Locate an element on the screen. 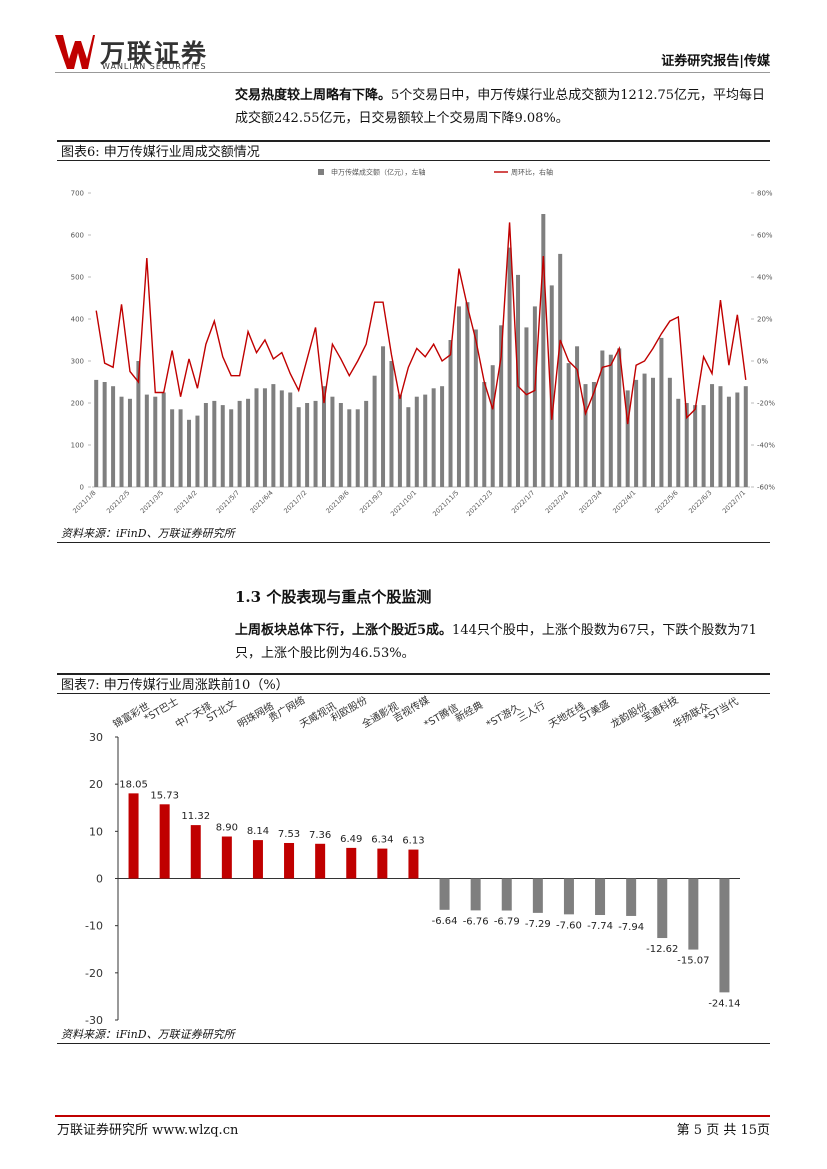  y-tick-label: 100 is located at coordinates (77, 446).